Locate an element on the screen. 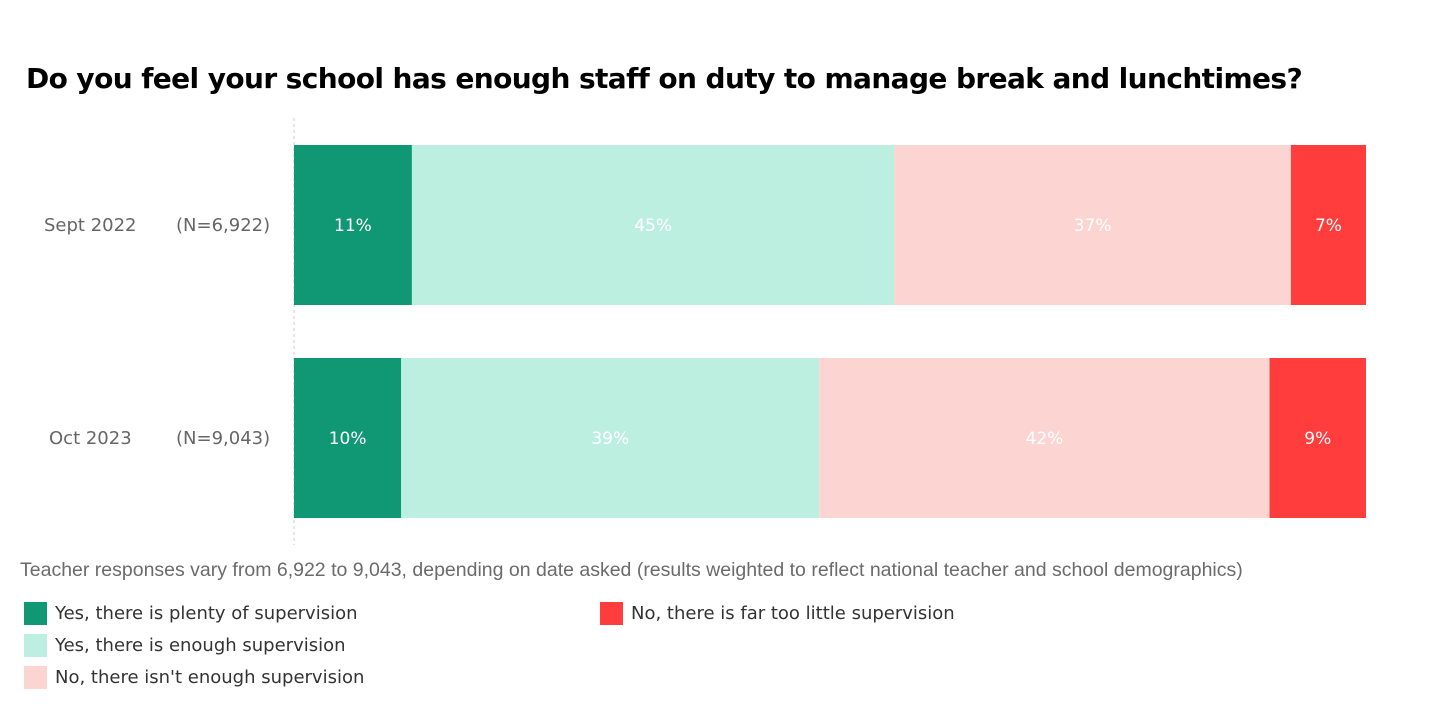 The height and width of the screenshot is (720, 1440). category-label: Sept 2022 is located at coordinates (90, 225).